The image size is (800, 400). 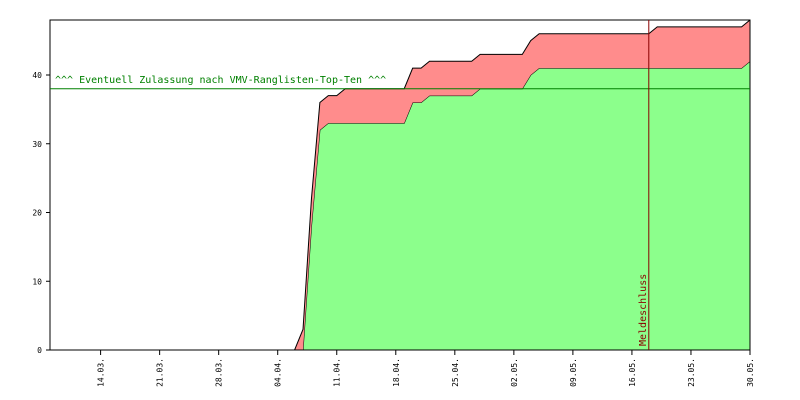 I want to click on x-tick-label: 11.04., so click(x=337, y=372).